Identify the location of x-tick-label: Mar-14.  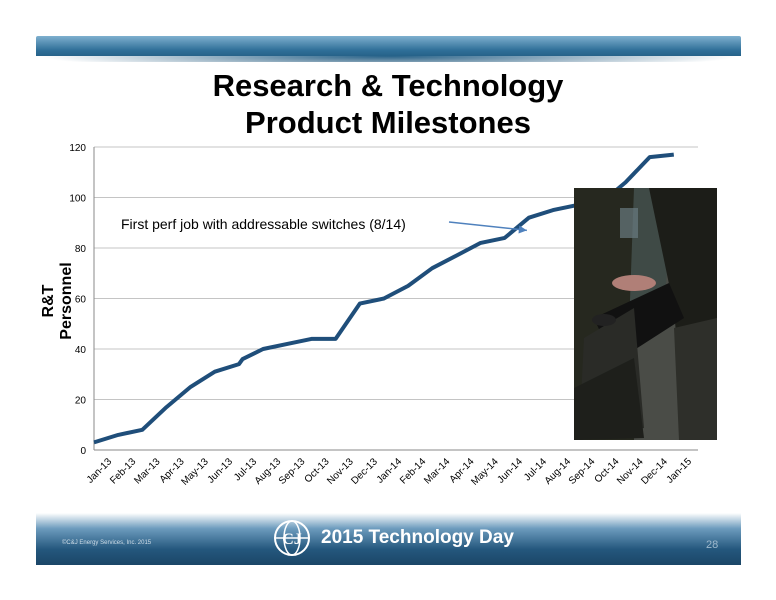
(437, 471).